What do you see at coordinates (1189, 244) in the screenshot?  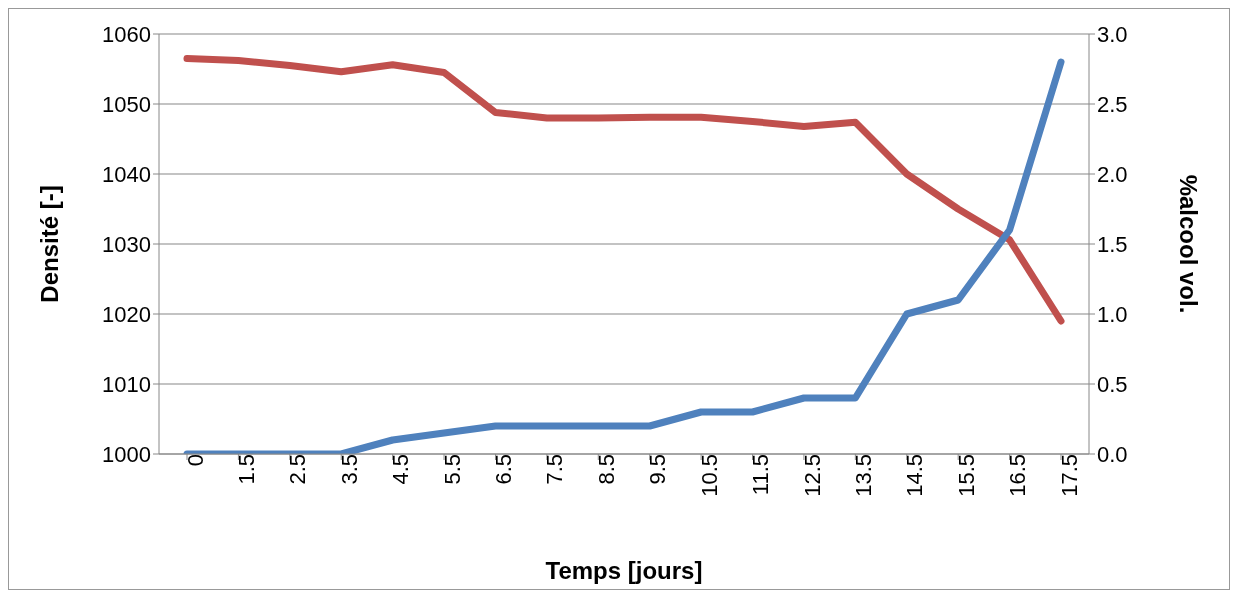 I see `y2-axis-title: %alcool vol.` at bounding box center [1189, 244].